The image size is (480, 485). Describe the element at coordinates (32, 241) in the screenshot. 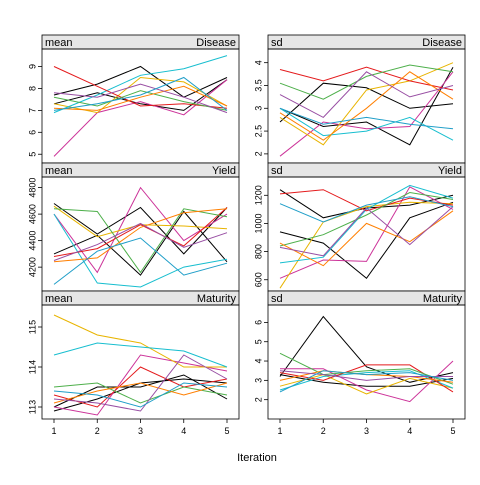

I see `y-tick-label: 4400` at that location.